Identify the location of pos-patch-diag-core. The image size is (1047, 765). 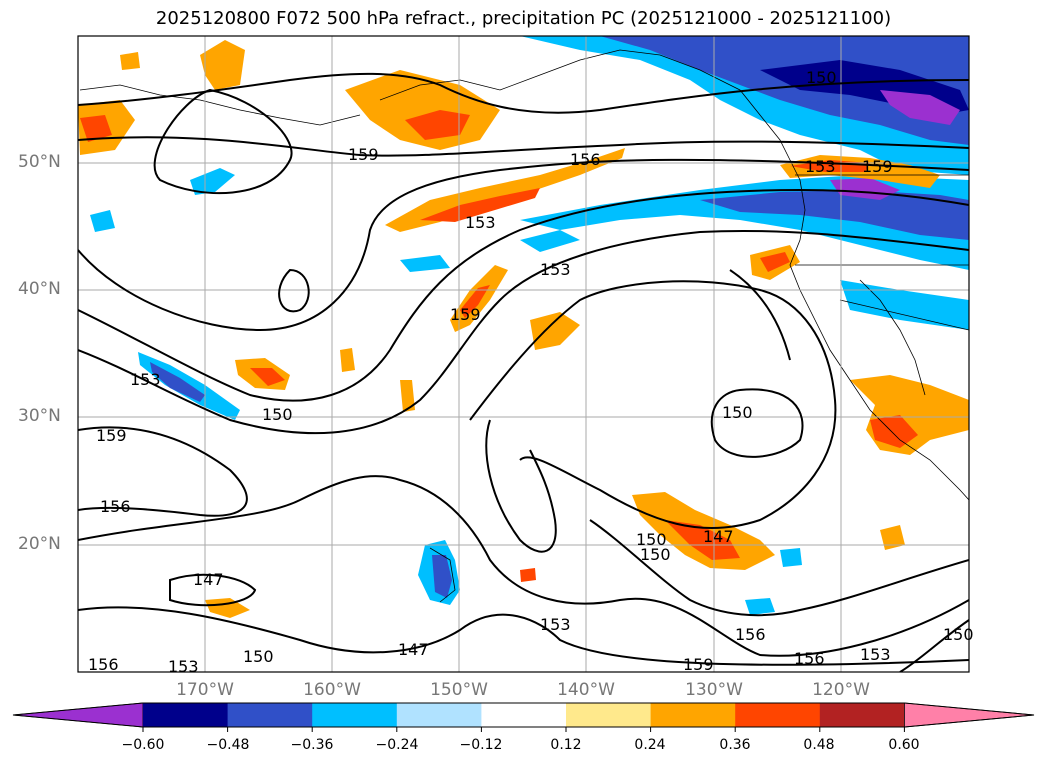
(475, 301).